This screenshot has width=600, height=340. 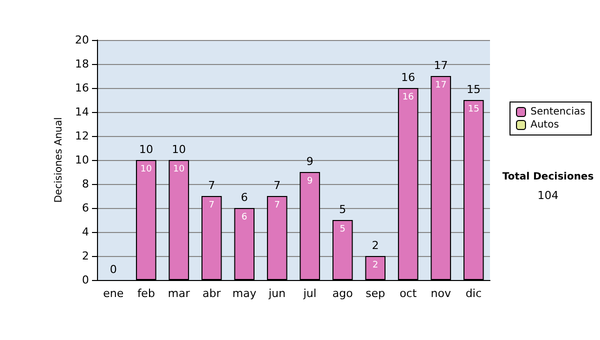 What do you see at coordinates (82, 40) in the screenshot?
I see `y-tick-label: 20` at bounding box center [82, 40].